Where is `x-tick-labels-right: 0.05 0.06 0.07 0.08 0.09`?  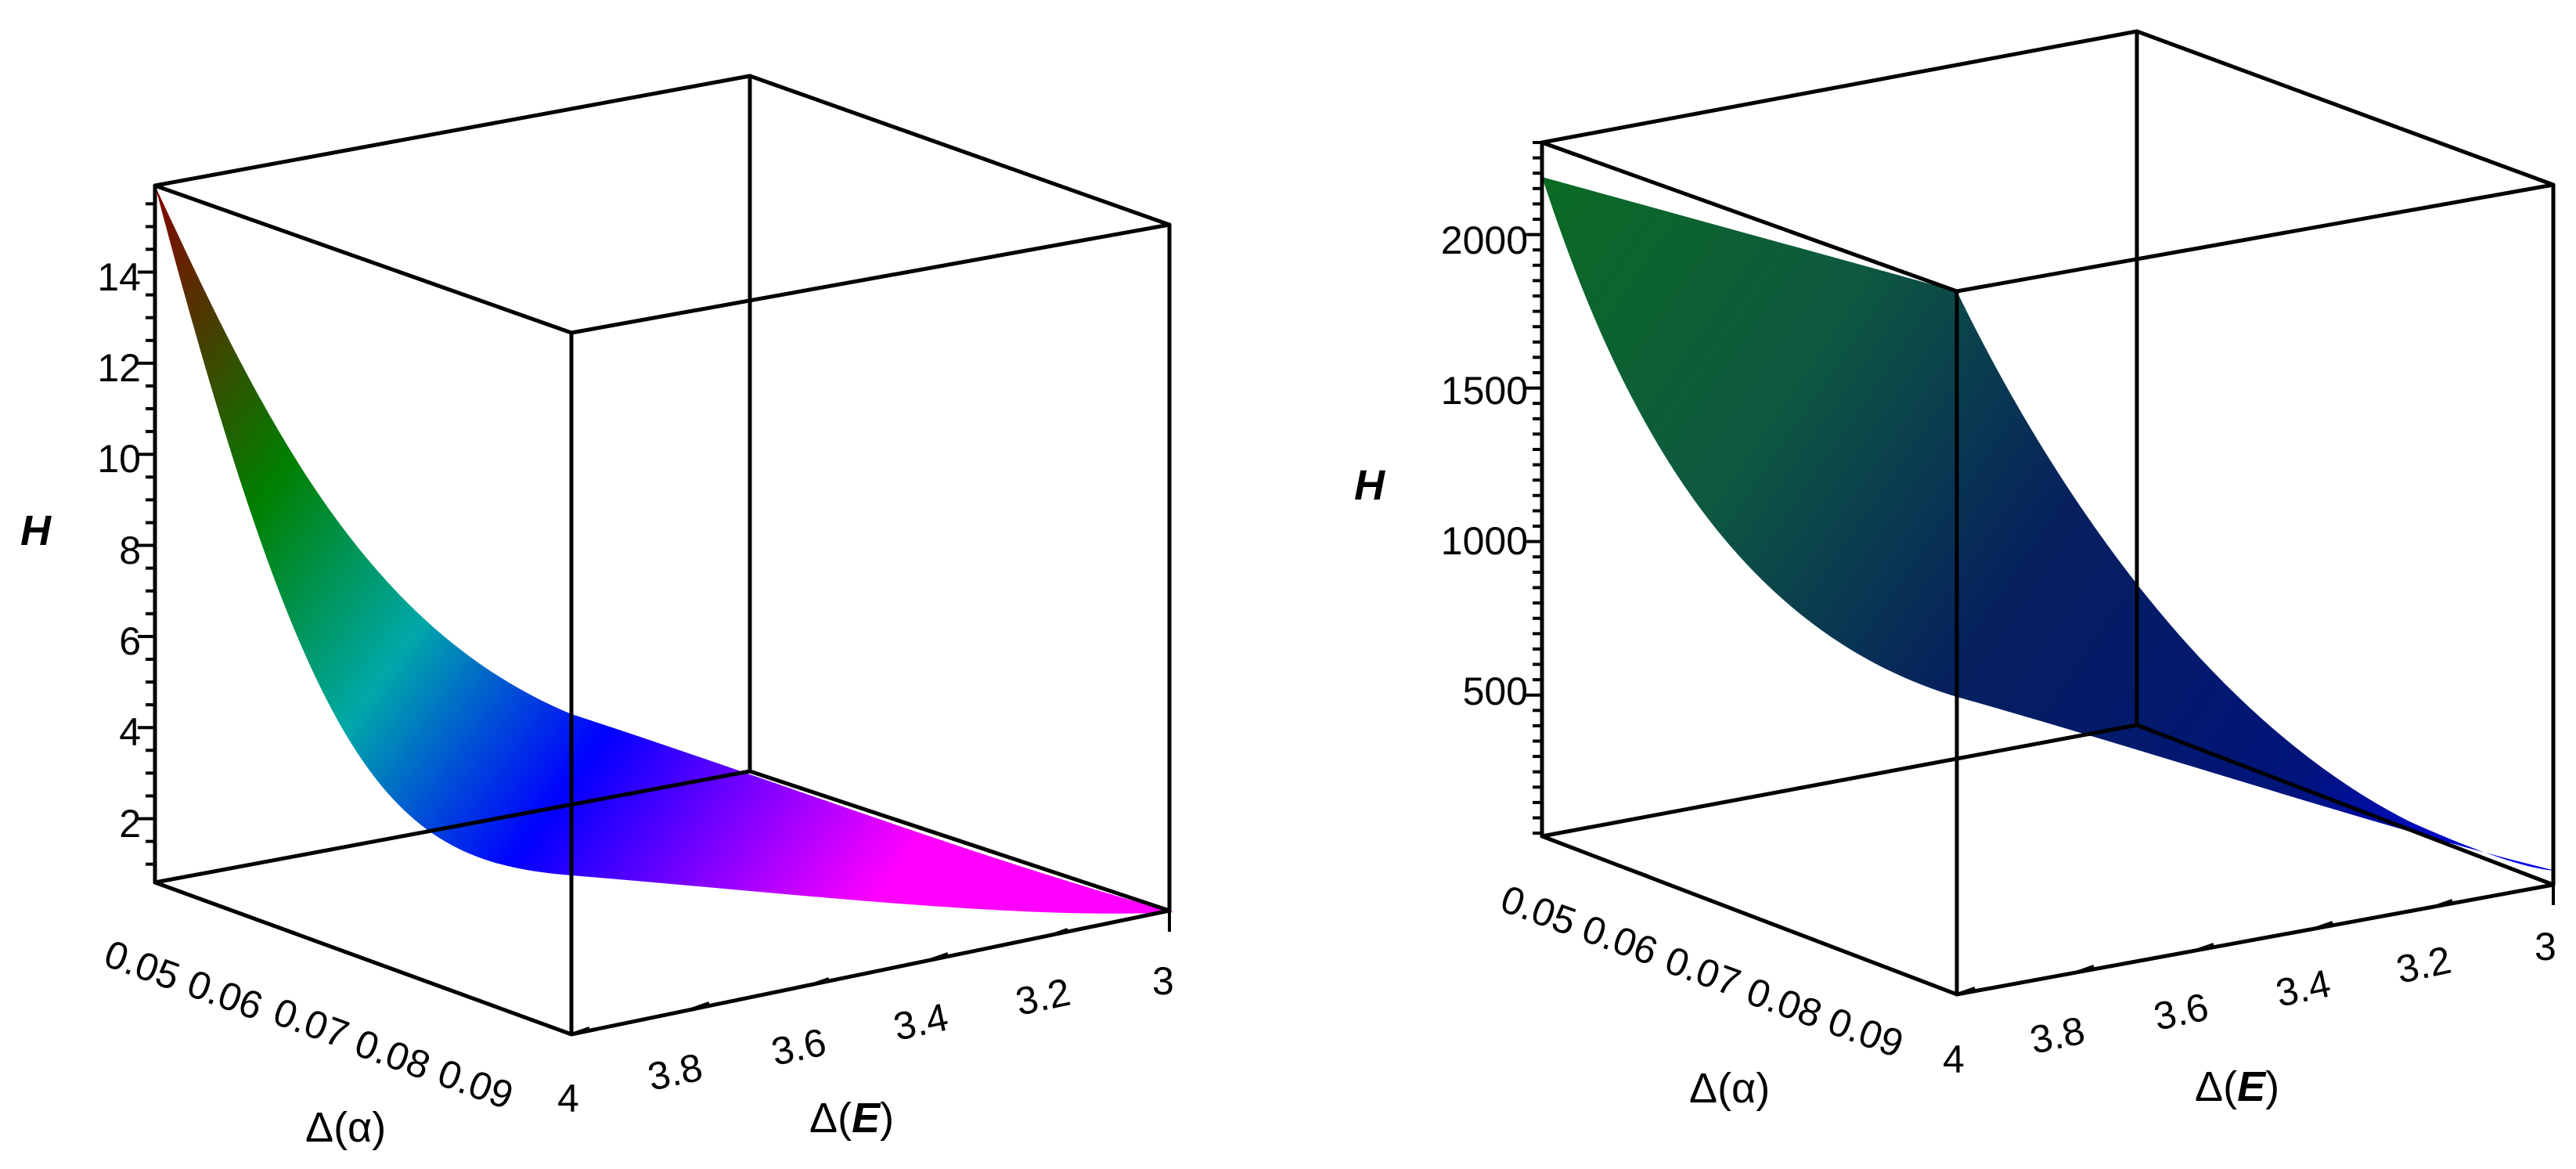
x-tick-labels-right: 0.05 0.06 0.07 0.08 0.09 is located at coordinates (1702, 971).